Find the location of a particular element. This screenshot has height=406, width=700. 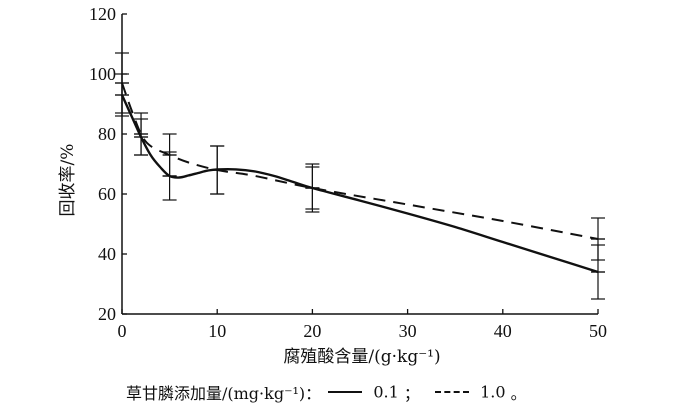

legend-series-1-label: 0.1 is located at coordinates (386, 392).